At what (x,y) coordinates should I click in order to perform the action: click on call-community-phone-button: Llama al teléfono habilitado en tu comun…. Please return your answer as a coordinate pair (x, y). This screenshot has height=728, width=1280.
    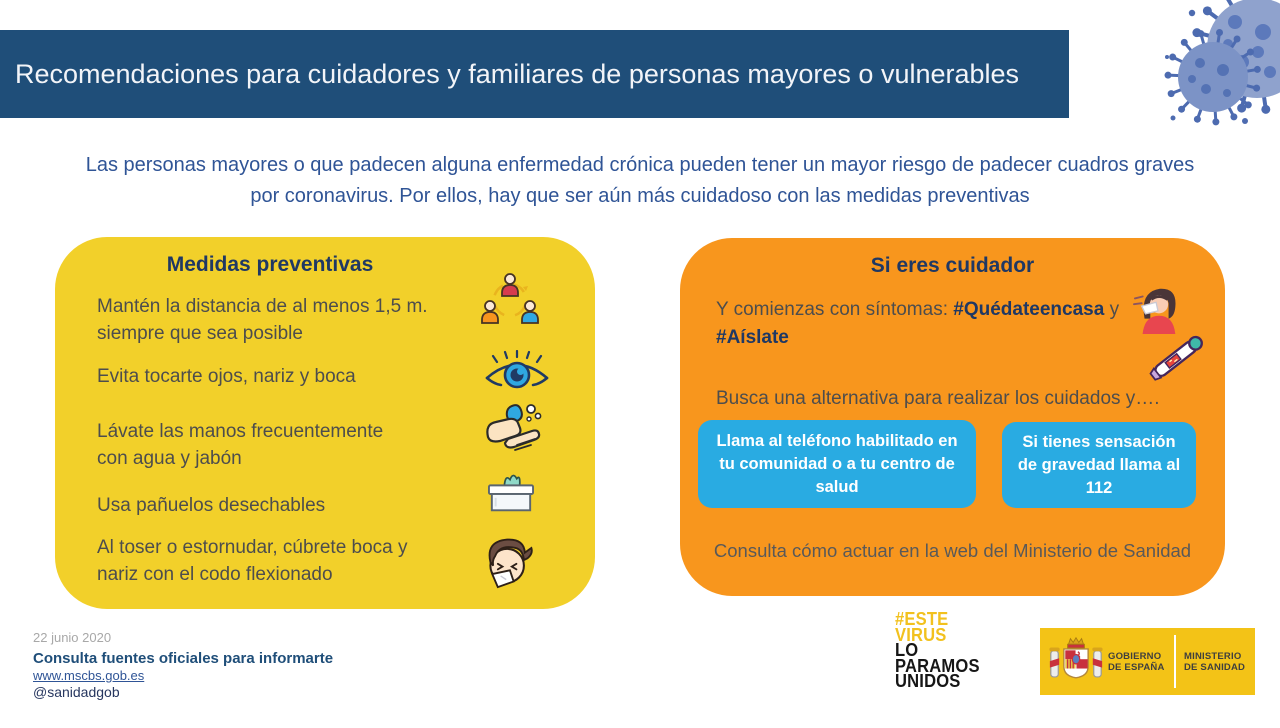
    Looking at the image, I should click on (837, 464).